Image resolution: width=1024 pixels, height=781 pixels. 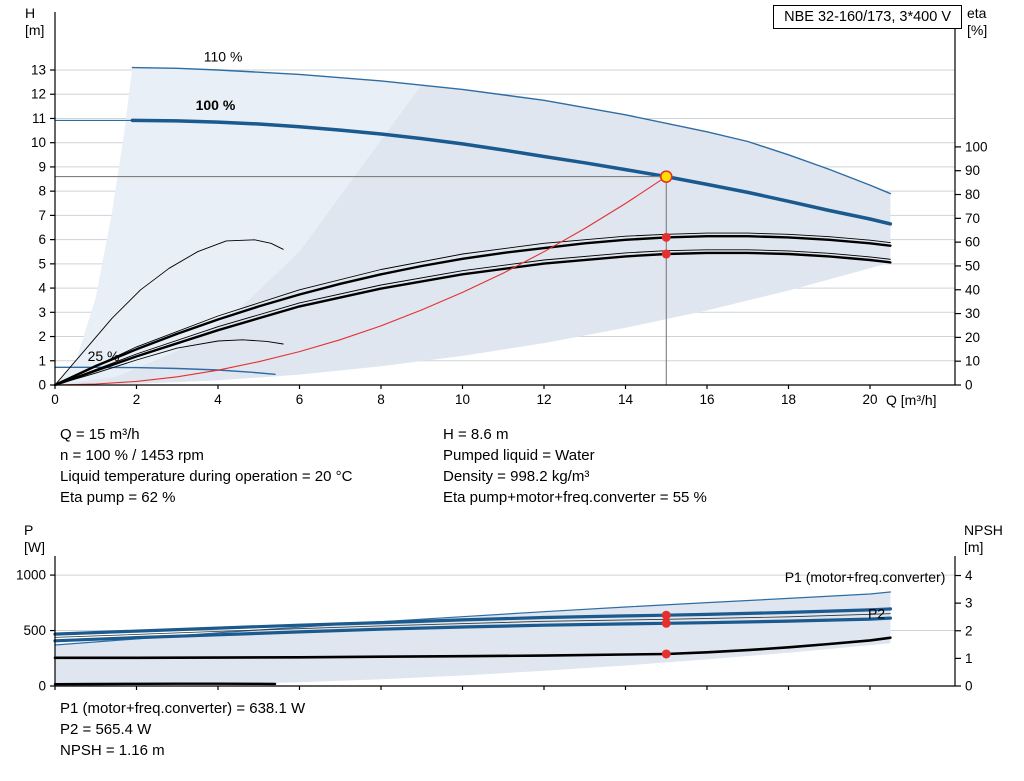 What do you see at coordinates (30, 13) in the screenshot?
I see `h-axis-letter: H` at bounding box center [30, 13].